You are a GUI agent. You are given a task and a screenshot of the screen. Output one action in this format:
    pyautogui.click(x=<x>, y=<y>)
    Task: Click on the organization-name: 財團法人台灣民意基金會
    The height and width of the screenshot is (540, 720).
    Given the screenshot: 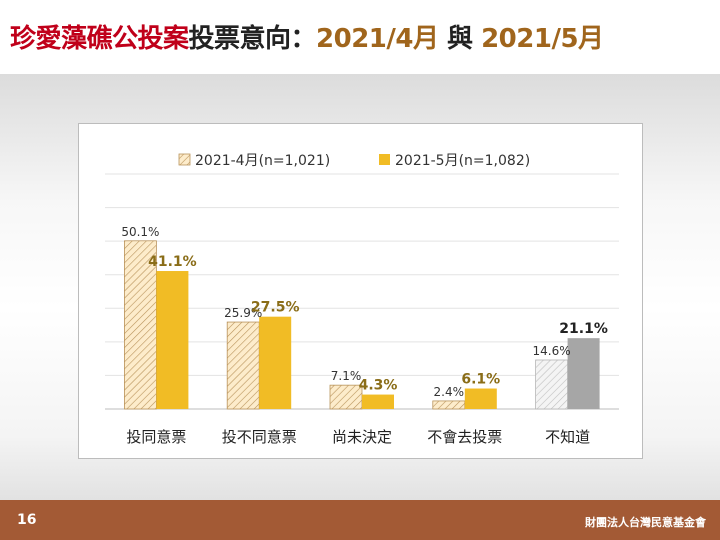 What is the action you would take?
    pyautogui.click(x=645, y=522)
    